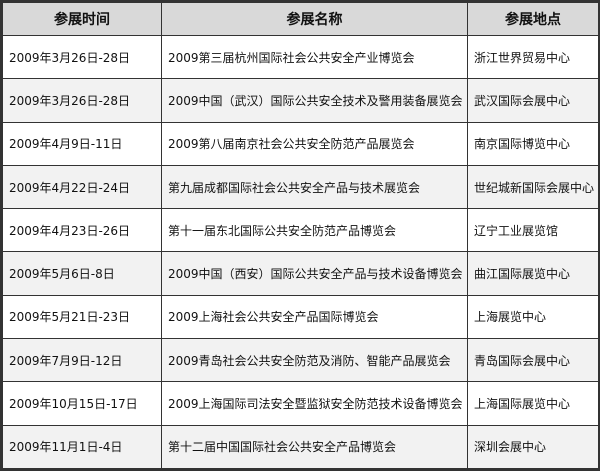  Describe the element at coordinates (82, 19) in the screenshot. I see `header-date: 参展时间` at that location.